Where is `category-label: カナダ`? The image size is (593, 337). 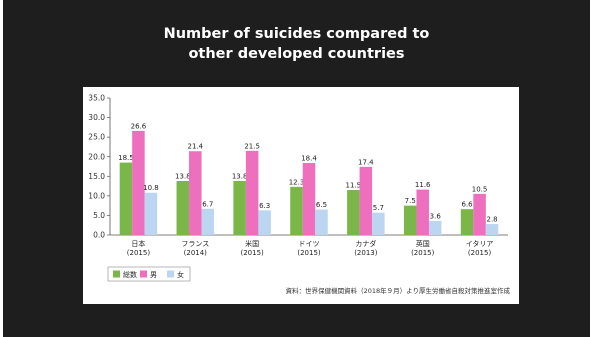
category-label: カナダ is located at coordinates (365, 243).